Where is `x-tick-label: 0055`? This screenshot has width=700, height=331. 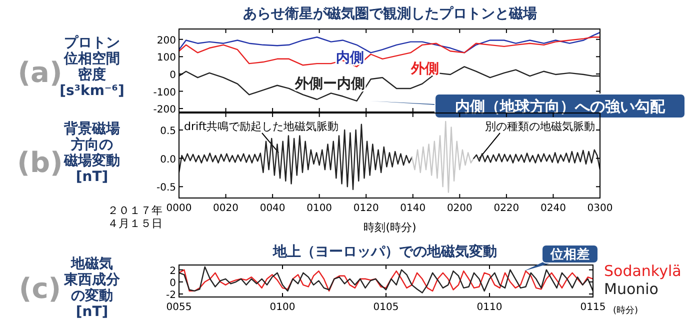
x-tick-label: 0055 is located at coordinates (179, 307).